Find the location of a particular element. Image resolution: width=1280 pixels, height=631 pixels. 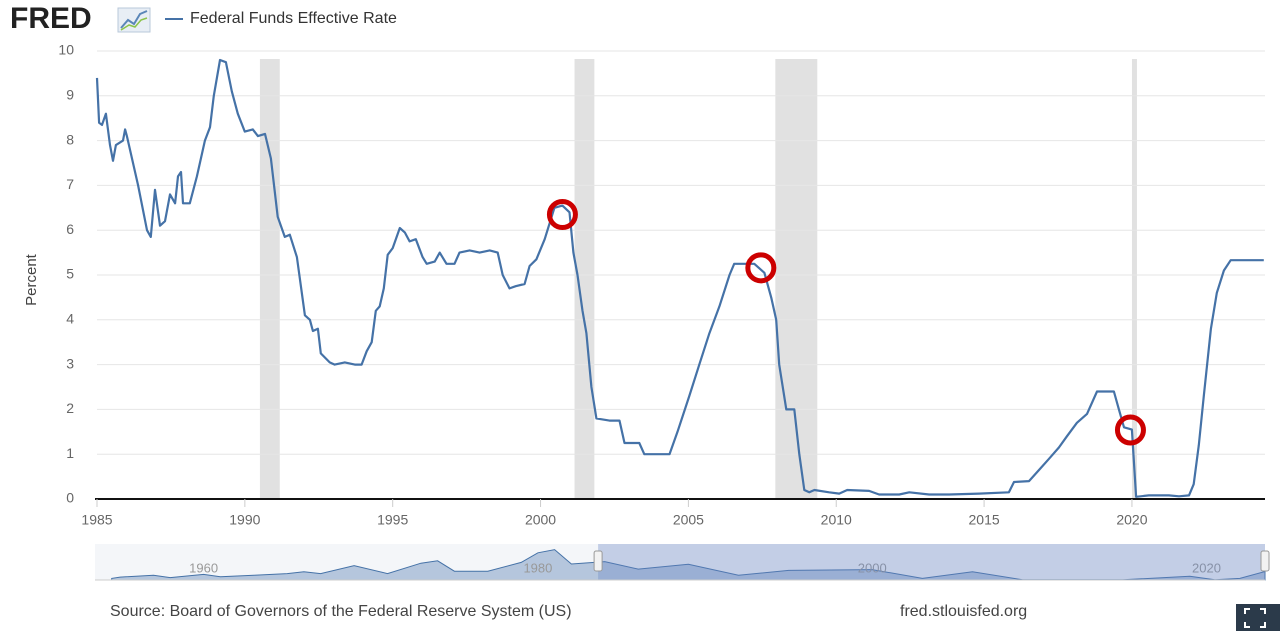

navigator-tick-label: 2020 is located at coordinates (1206, 567).